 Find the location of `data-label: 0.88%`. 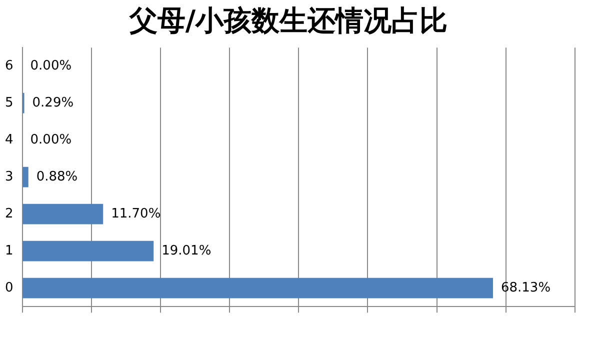

data-label: 0.88% is located at coordinates (57, 176).